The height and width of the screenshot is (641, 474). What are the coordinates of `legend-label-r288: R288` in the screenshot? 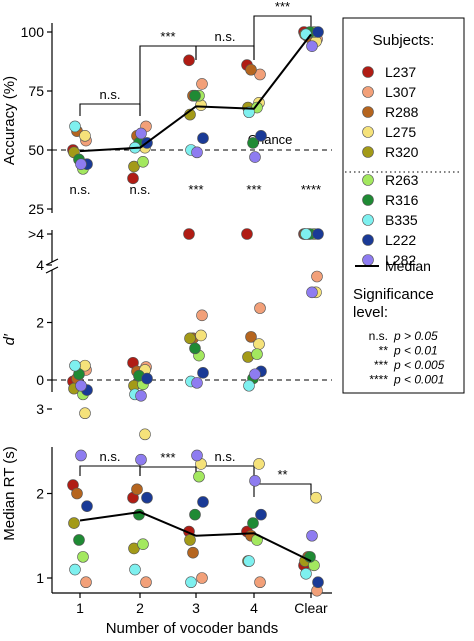 It's located at (402, 112).